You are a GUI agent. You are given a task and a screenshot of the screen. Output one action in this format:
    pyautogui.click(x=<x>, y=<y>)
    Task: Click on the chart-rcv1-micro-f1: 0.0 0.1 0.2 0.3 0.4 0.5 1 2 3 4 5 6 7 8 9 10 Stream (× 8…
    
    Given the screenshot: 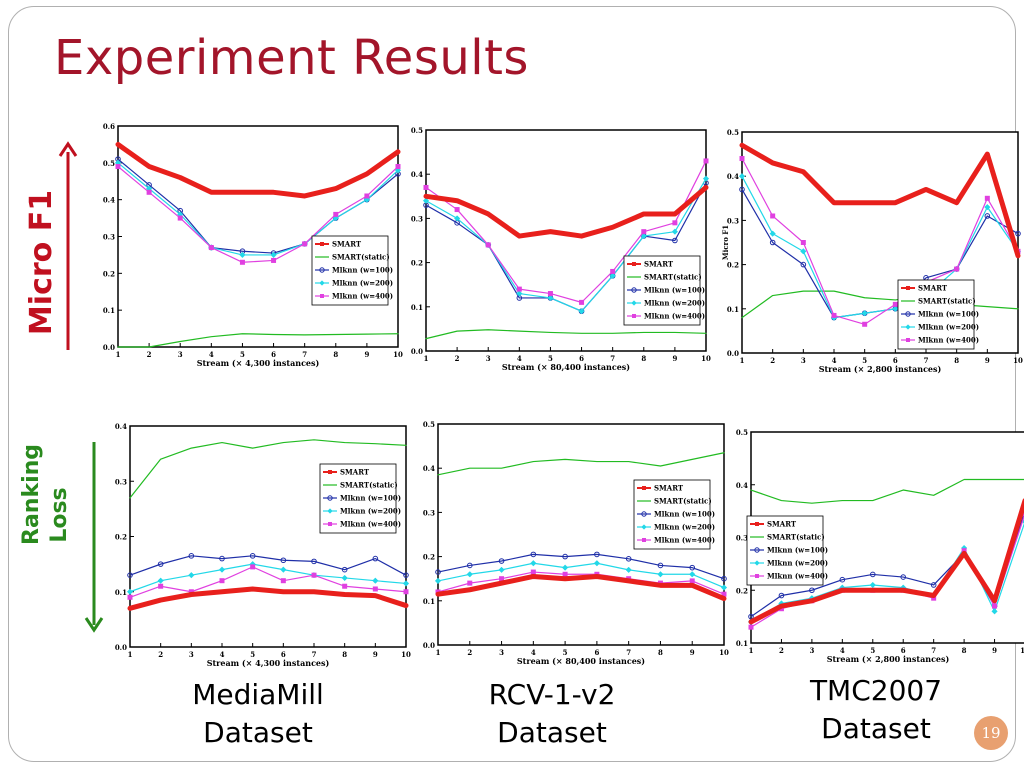 What is the action you would take?
    pyautogui.click(x=563, y=259)
    